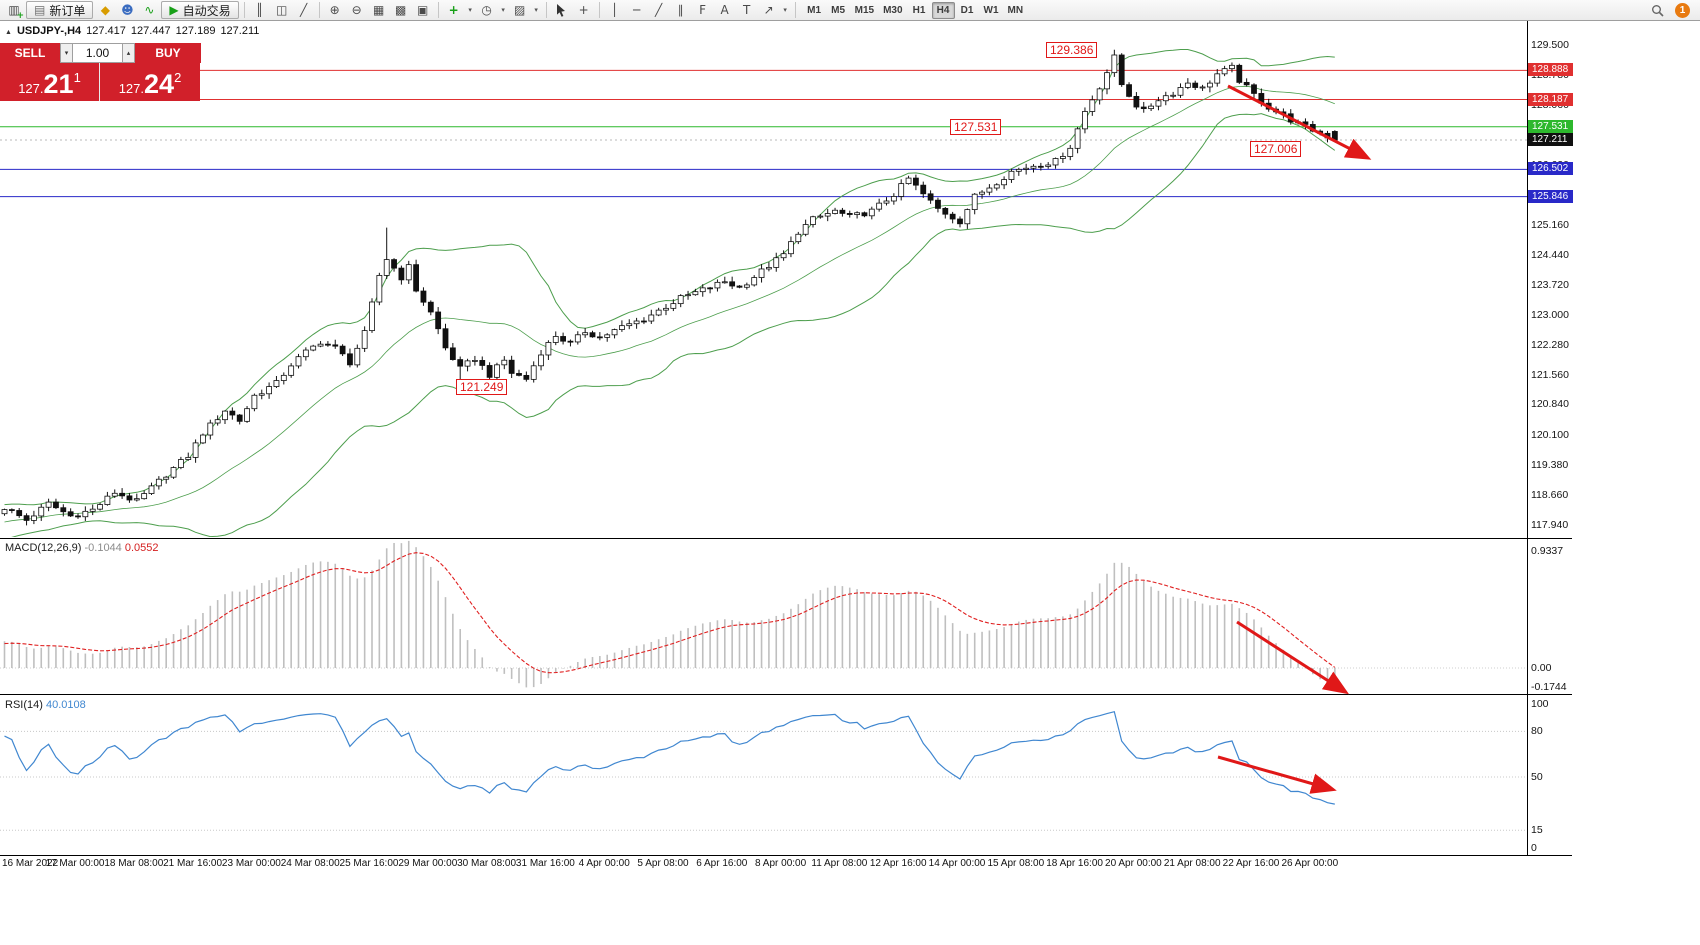 Image resolution: width=1700 pixels, height=945 pixels. I want to click on indicators-dropdown: ▾, so click(470, 10).